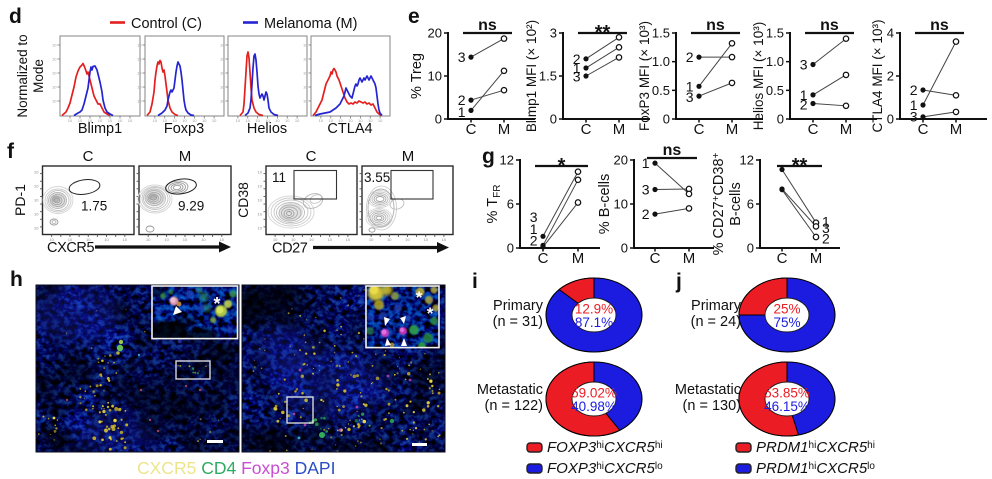 Image resolution: width=992 pixels, height=479 pixels. I want to click on svg-text: Control (C), so click(166, 24).